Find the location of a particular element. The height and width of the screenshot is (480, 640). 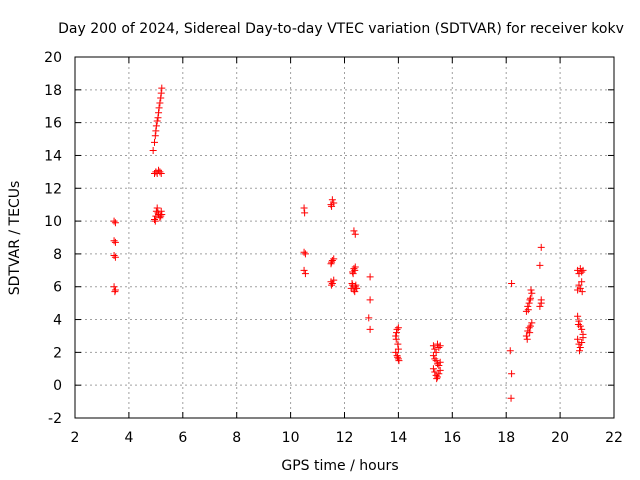

y-axis-label: SDTVAR / TECUs is located at coordinates (15, 238).